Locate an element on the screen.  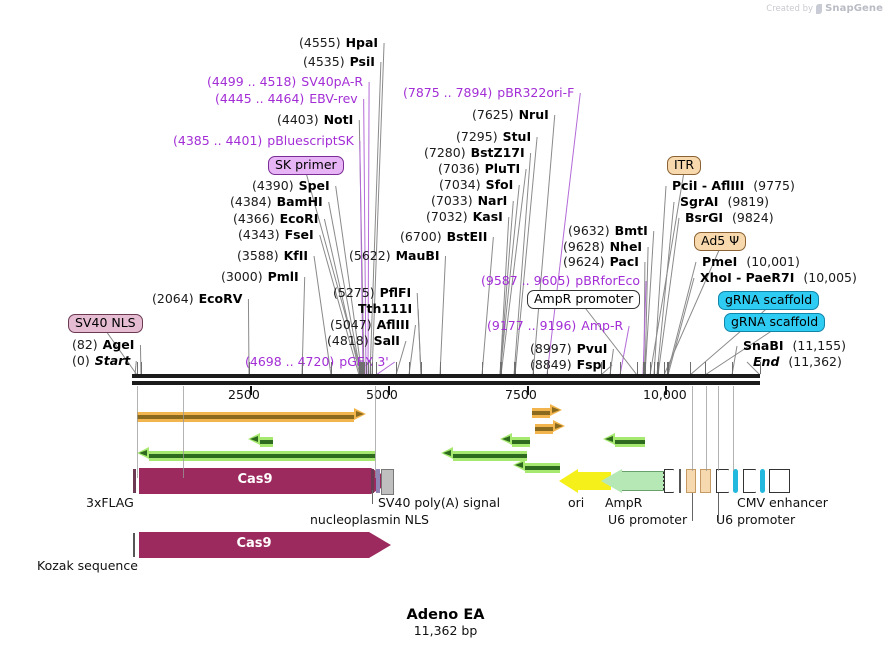
feature-badge-label: gRNA scaffold is located at coordinates (769, 300).